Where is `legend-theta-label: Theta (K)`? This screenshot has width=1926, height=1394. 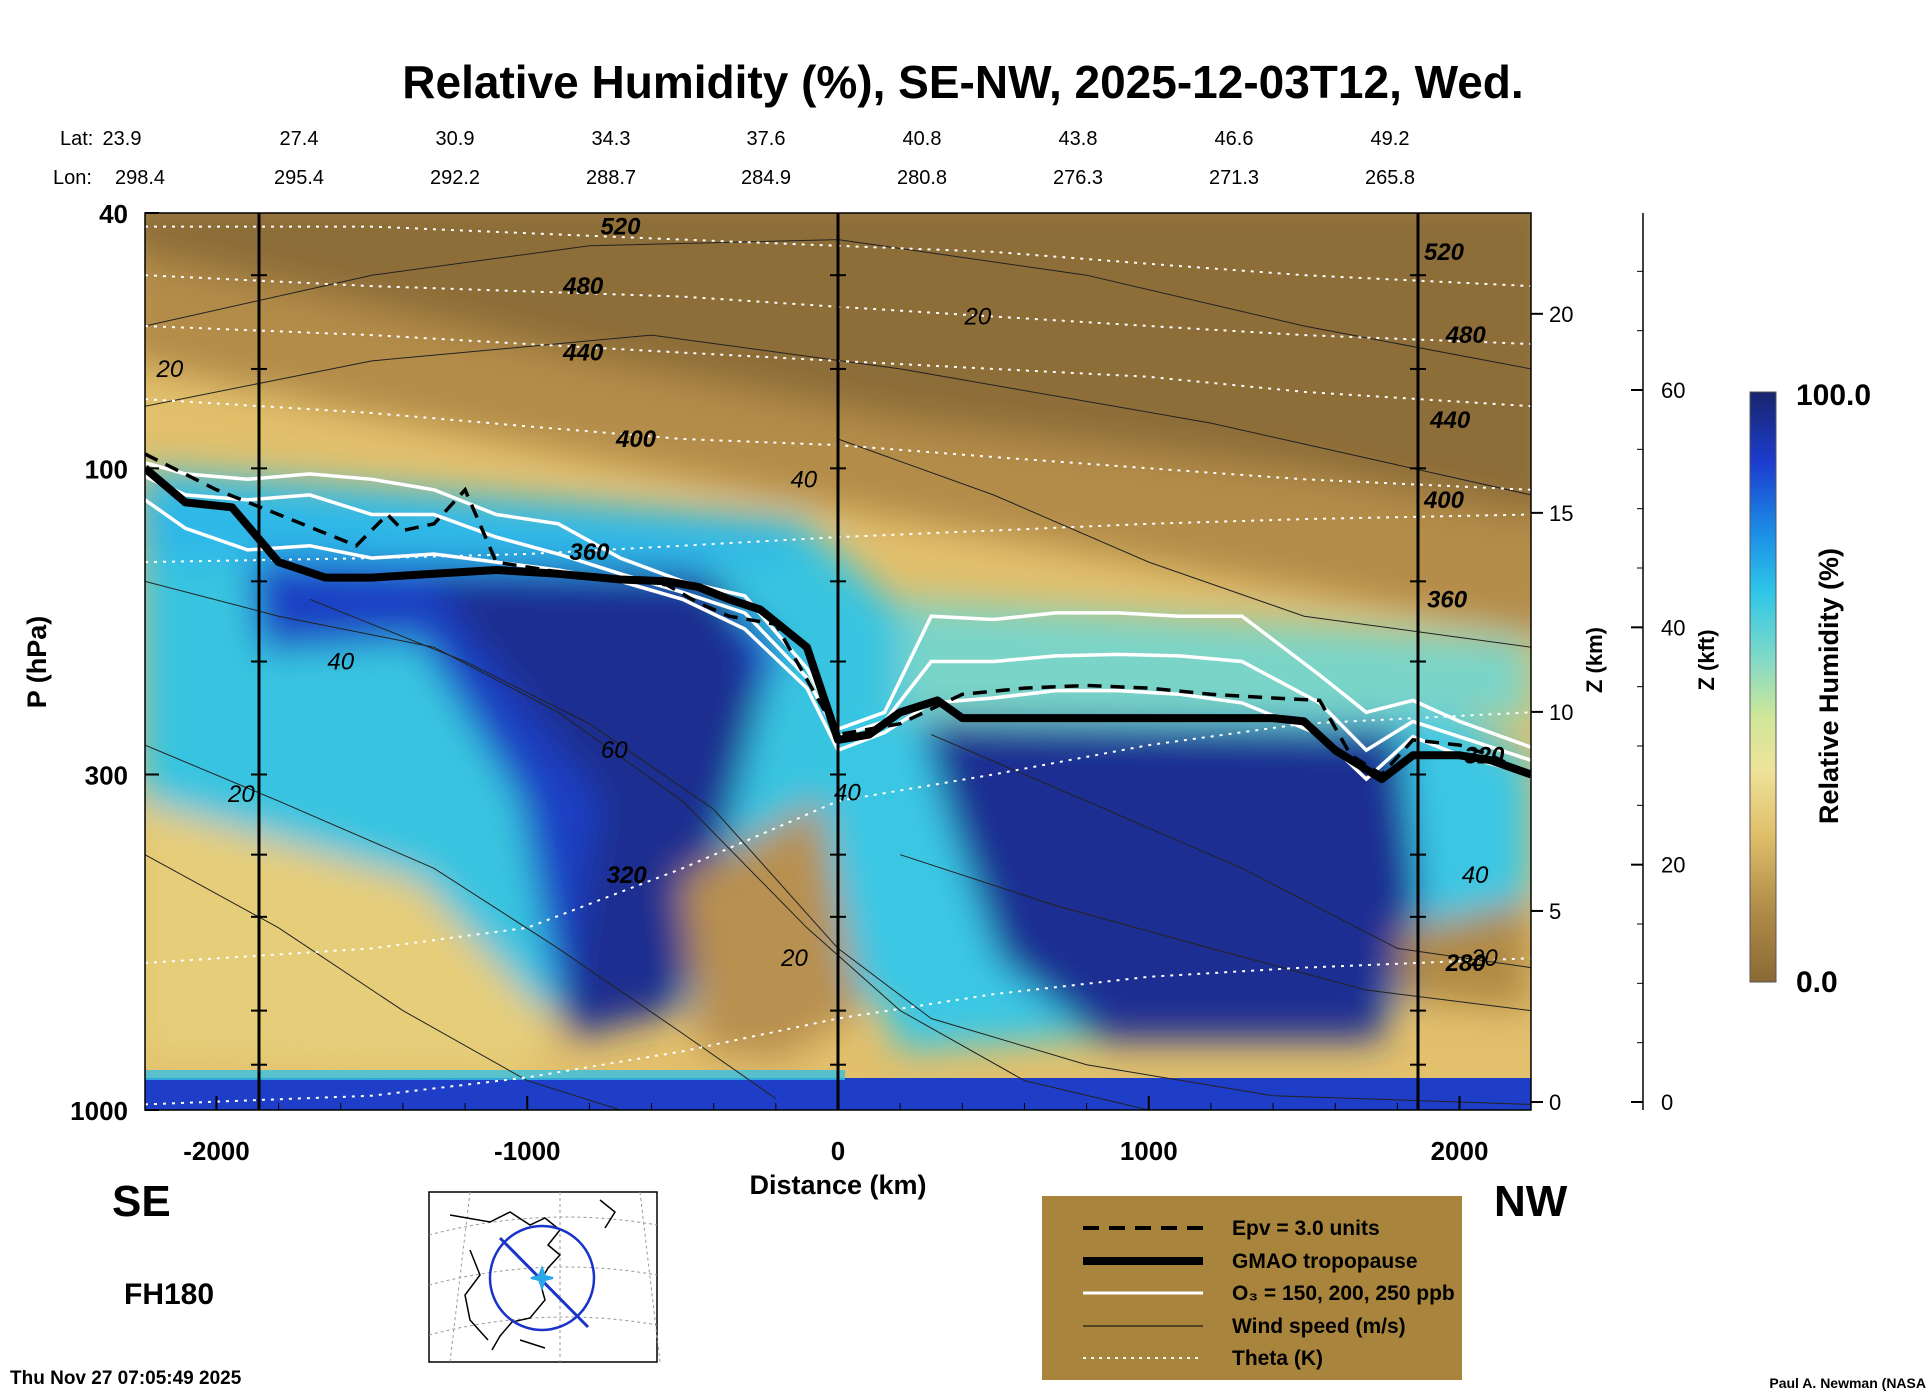
legend-theta-label: Theta (K) is located at coordinates (1277, 1358).